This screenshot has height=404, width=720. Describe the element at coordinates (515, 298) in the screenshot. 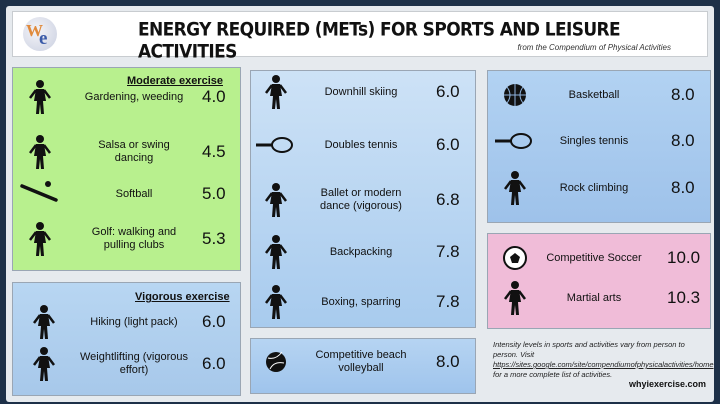

I see `martial-artist-icon` at that location.